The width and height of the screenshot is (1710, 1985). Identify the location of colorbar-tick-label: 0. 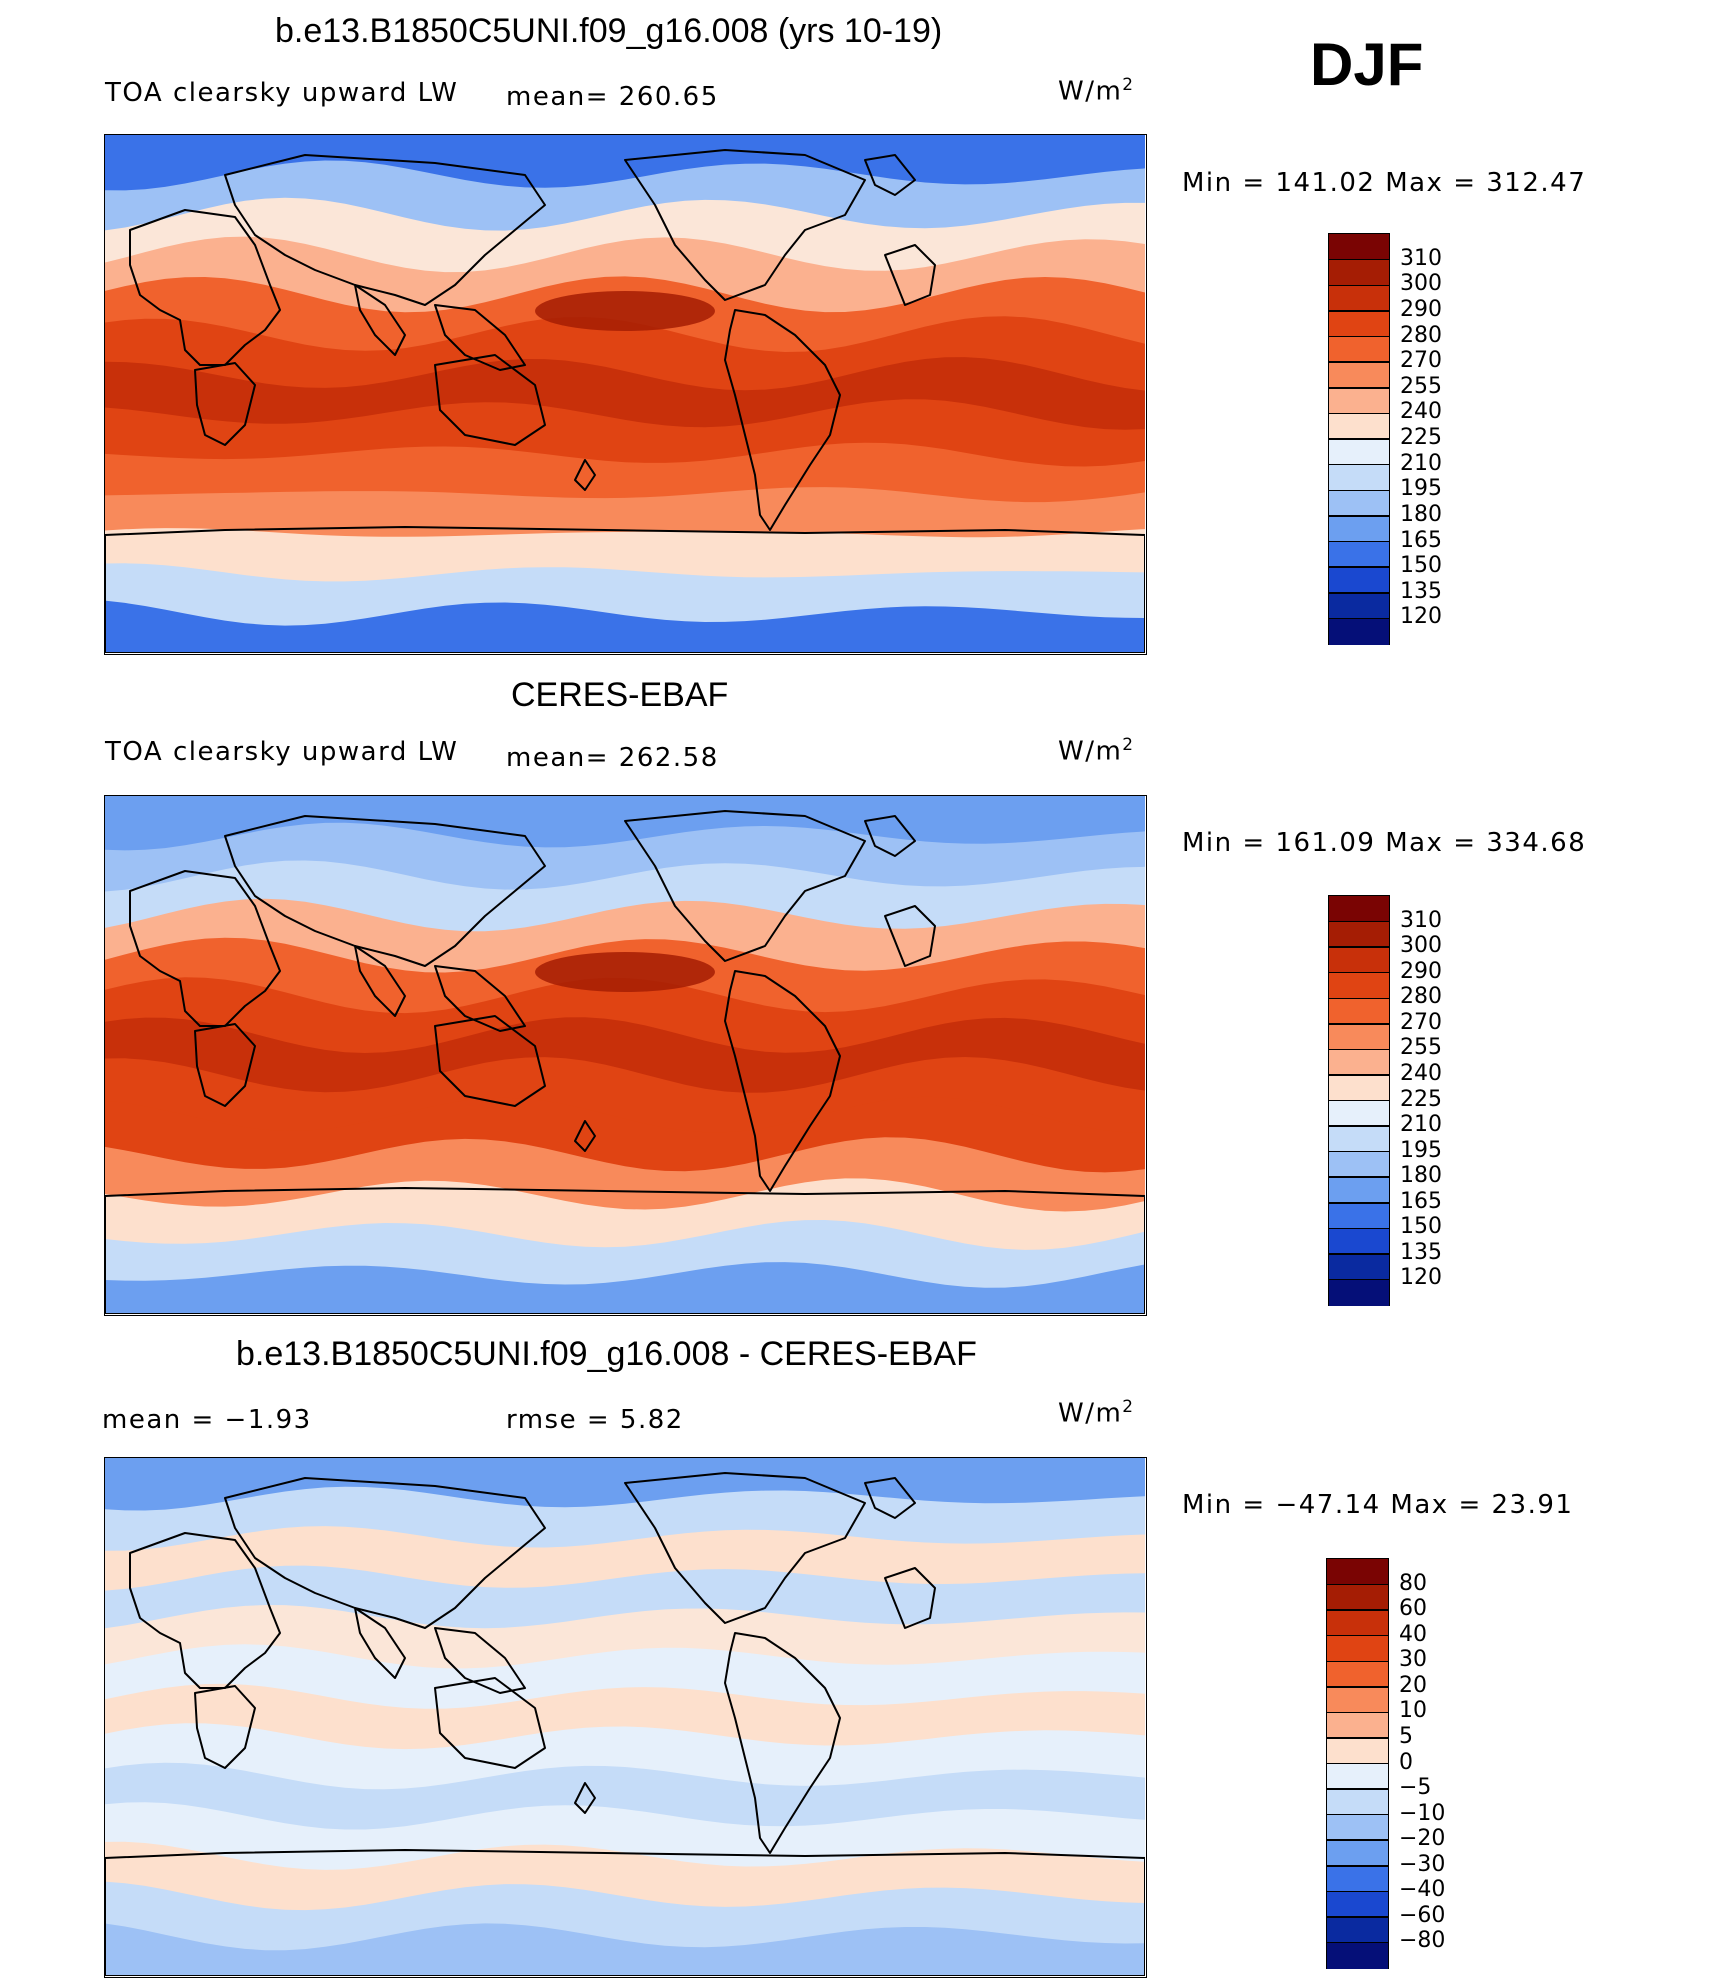
(1406, 1762).